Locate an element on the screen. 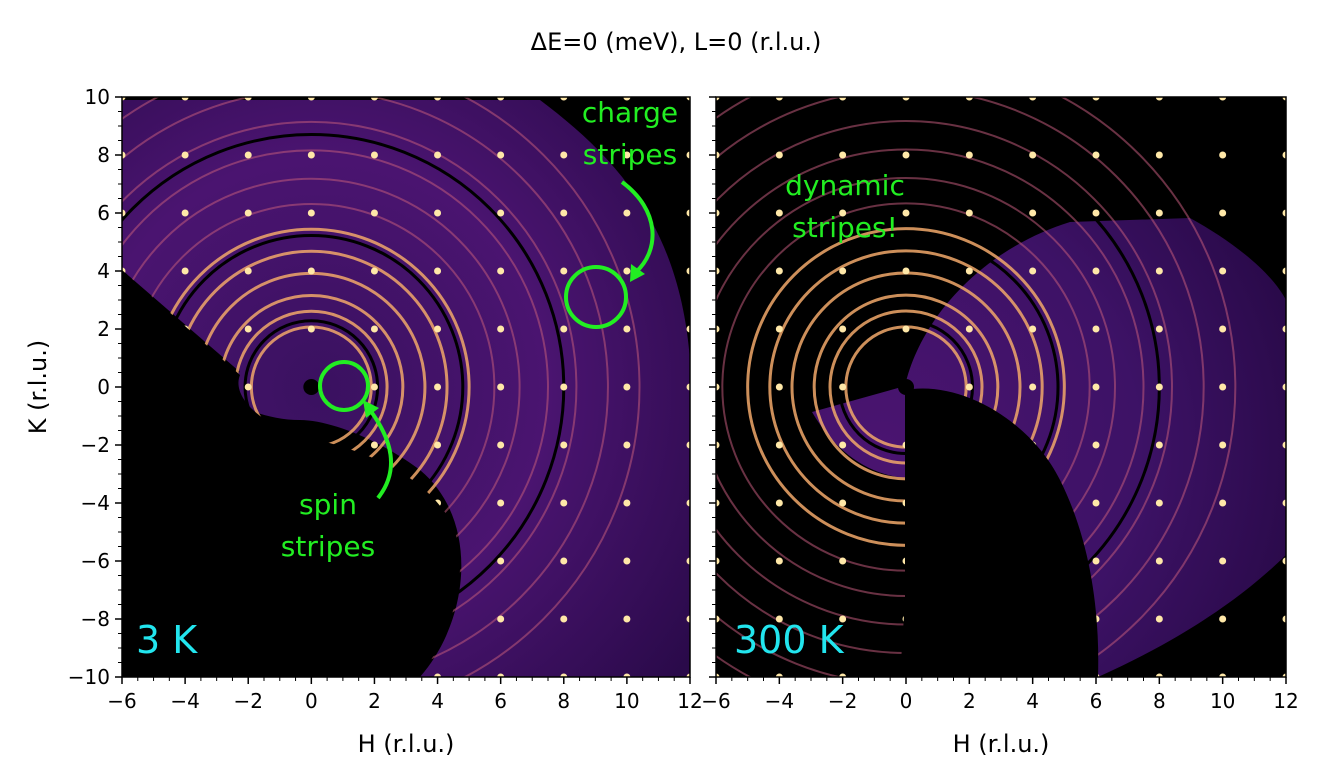 The height and width of the screenshot is (782, 1320). y-tick-label: −6 is located at coordinates (95, 561).